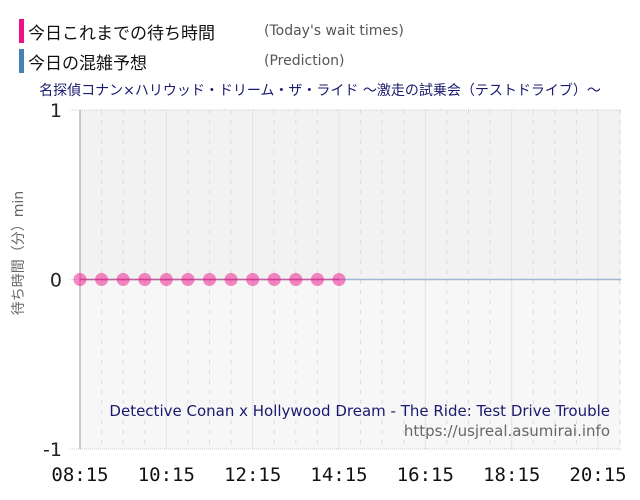 The image size is (640, 500). Describe the element at coordinates (166, 475) in the screenshot. I see `x-tick-label: 10:15` at that location.